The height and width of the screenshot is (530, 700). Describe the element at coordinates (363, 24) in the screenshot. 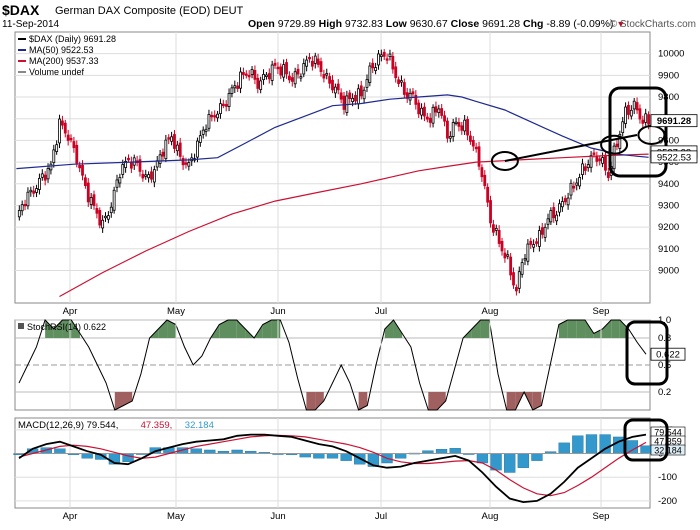

I see `high-value: 9732.83` at that location.